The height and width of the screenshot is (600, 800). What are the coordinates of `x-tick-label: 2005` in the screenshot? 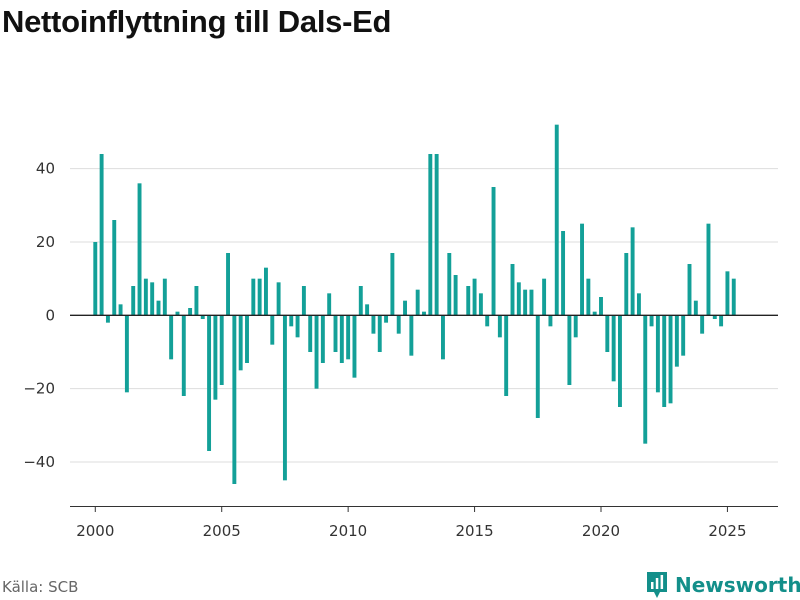 It's located at (222, 531).